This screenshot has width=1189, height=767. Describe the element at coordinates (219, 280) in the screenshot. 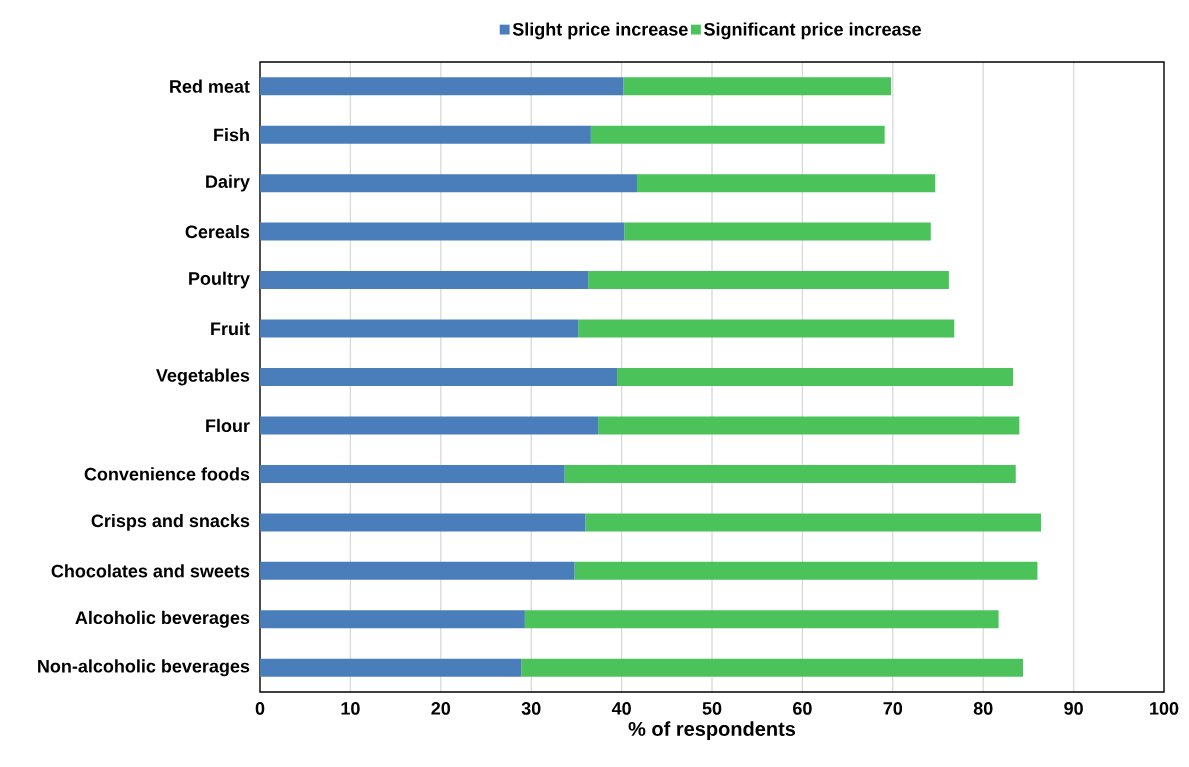

I see `y-tick-label: Poultry` at that location.